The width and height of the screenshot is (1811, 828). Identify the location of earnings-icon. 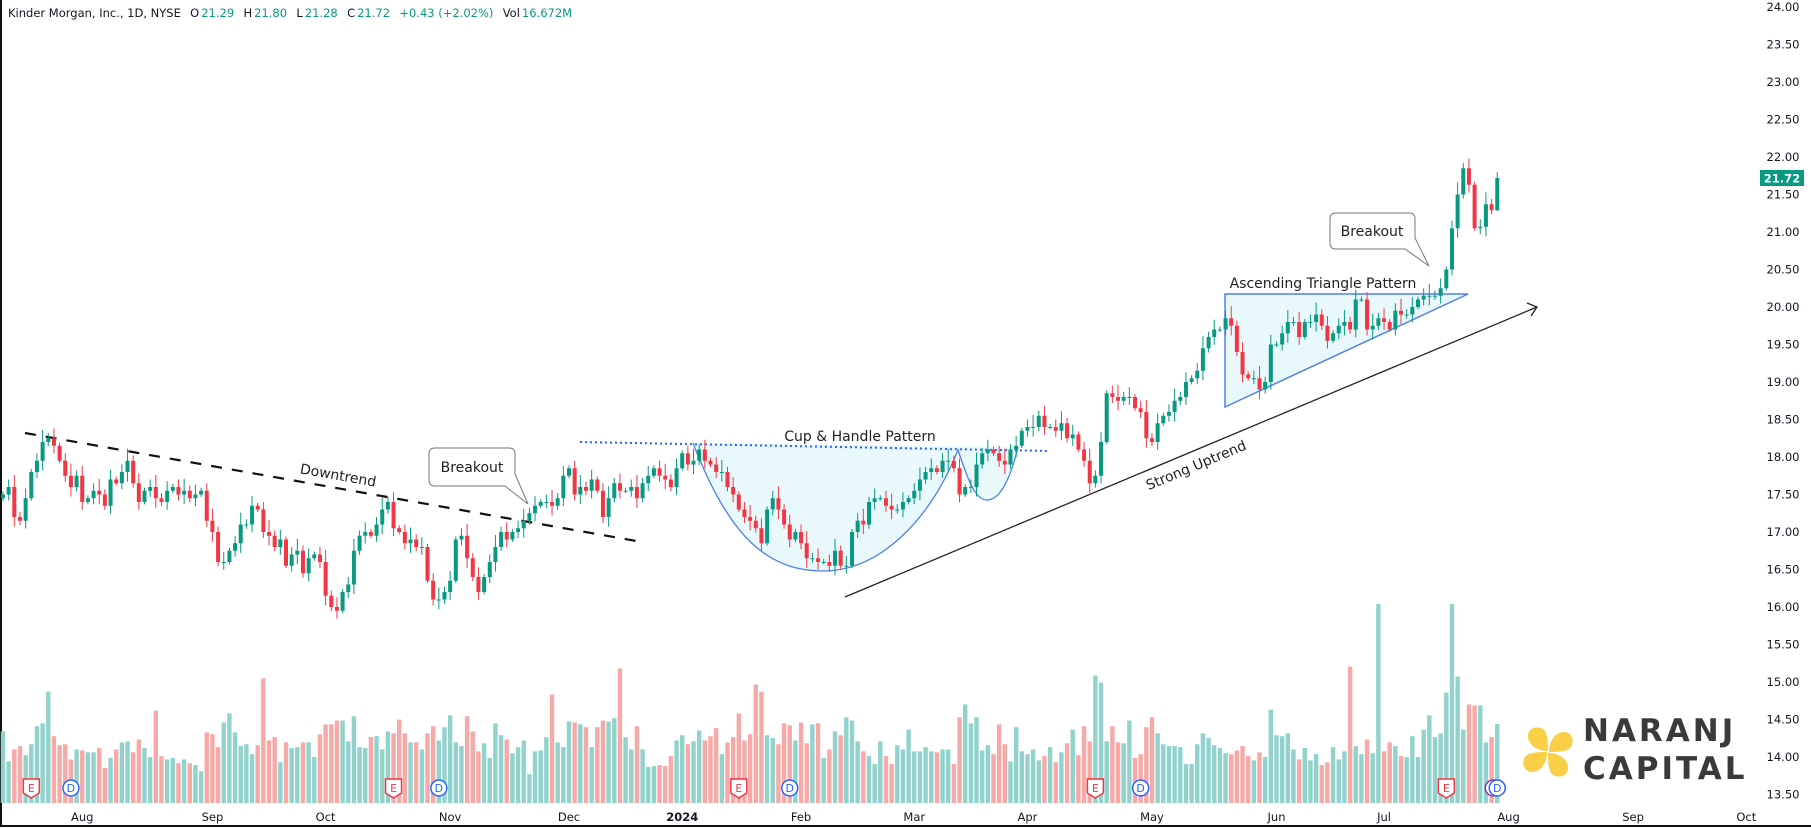
(1446, 788).